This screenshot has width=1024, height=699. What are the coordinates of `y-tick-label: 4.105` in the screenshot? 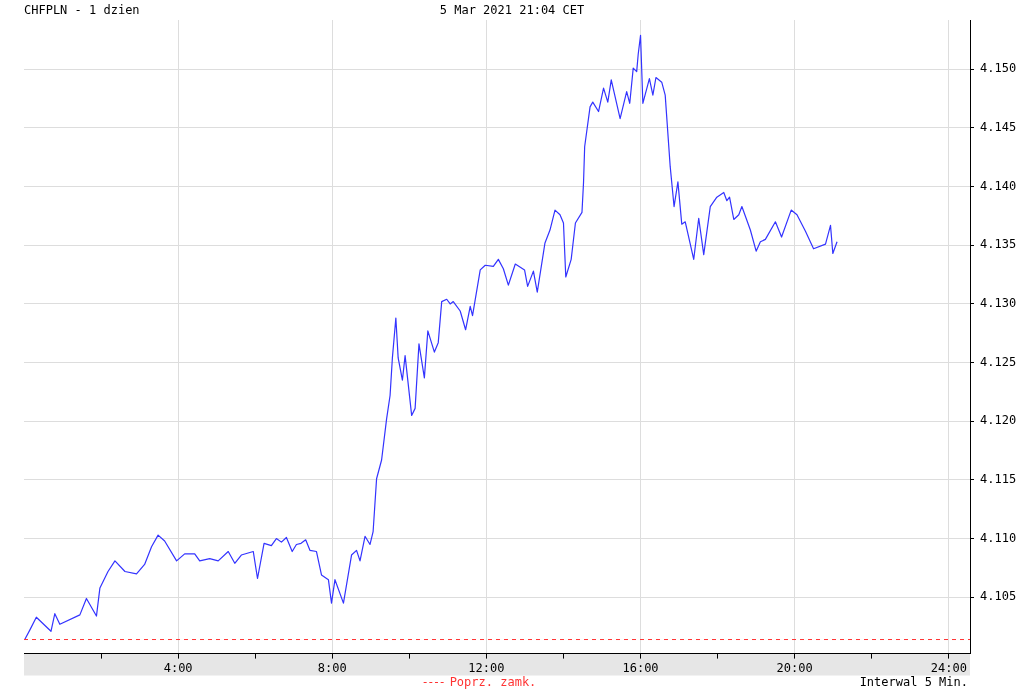 It's located at (998, 596).